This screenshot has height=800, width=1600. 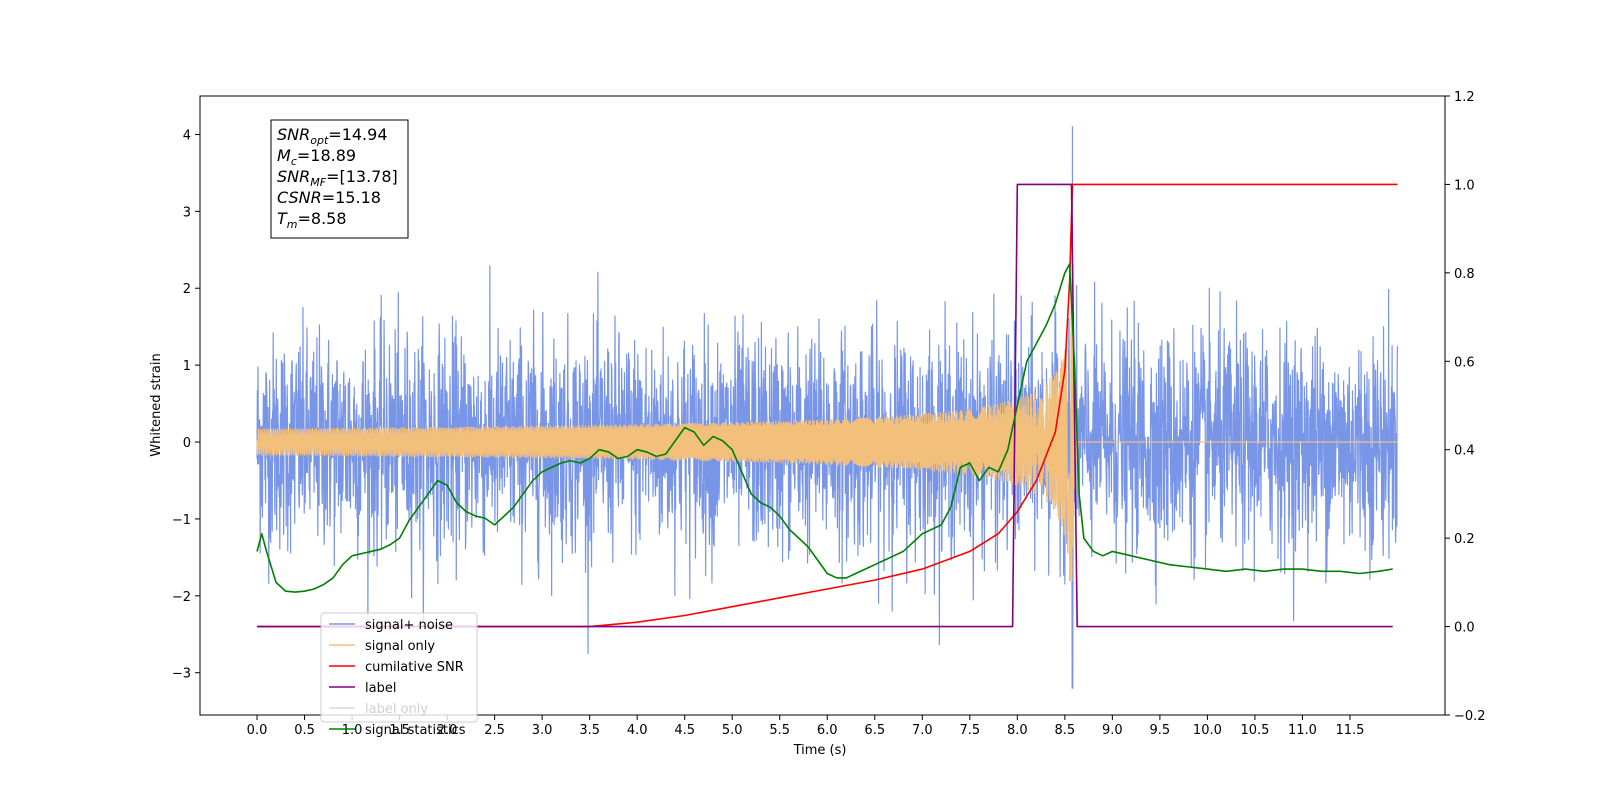 I want to click on x-tick-label: 3.0, so click(x=542, y=730).